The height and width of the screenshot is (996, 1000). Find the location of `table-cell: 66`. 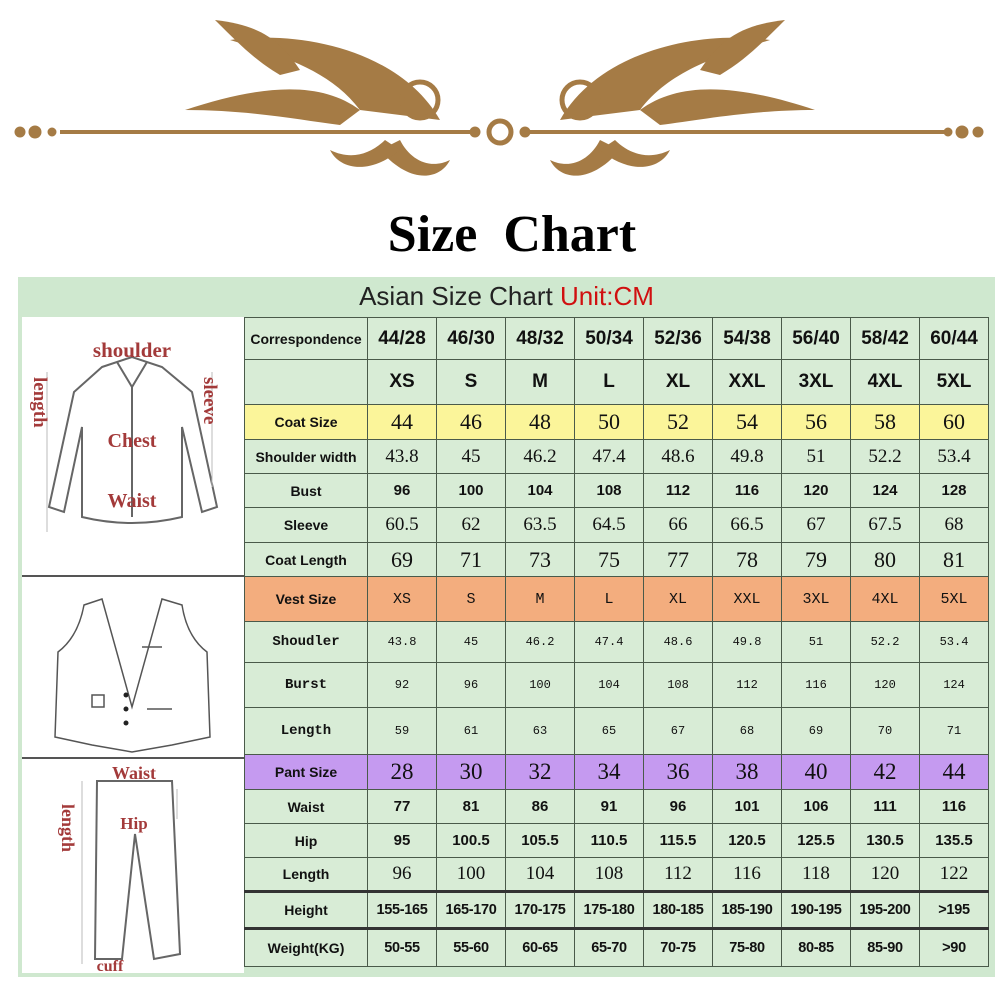

table-cell: 66 is located at coordinates (678, 525).